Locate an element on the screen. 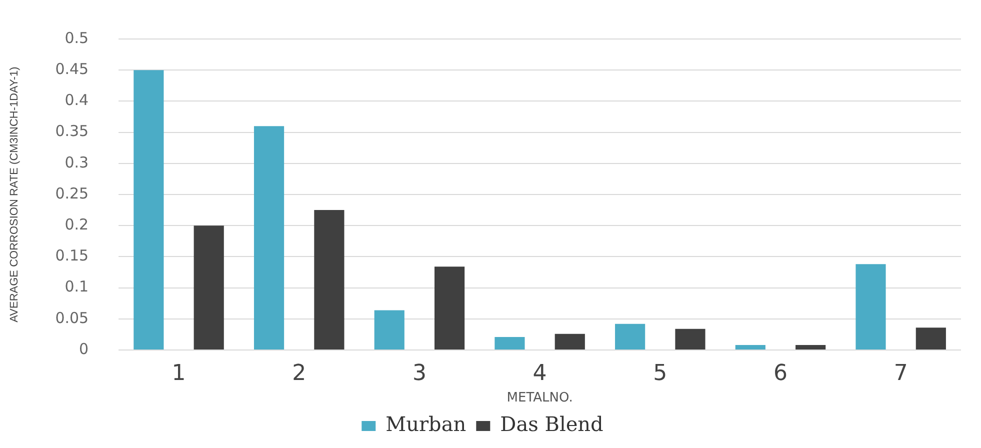  y-tick-label: 0.15 is located at coordinates (72, 255).